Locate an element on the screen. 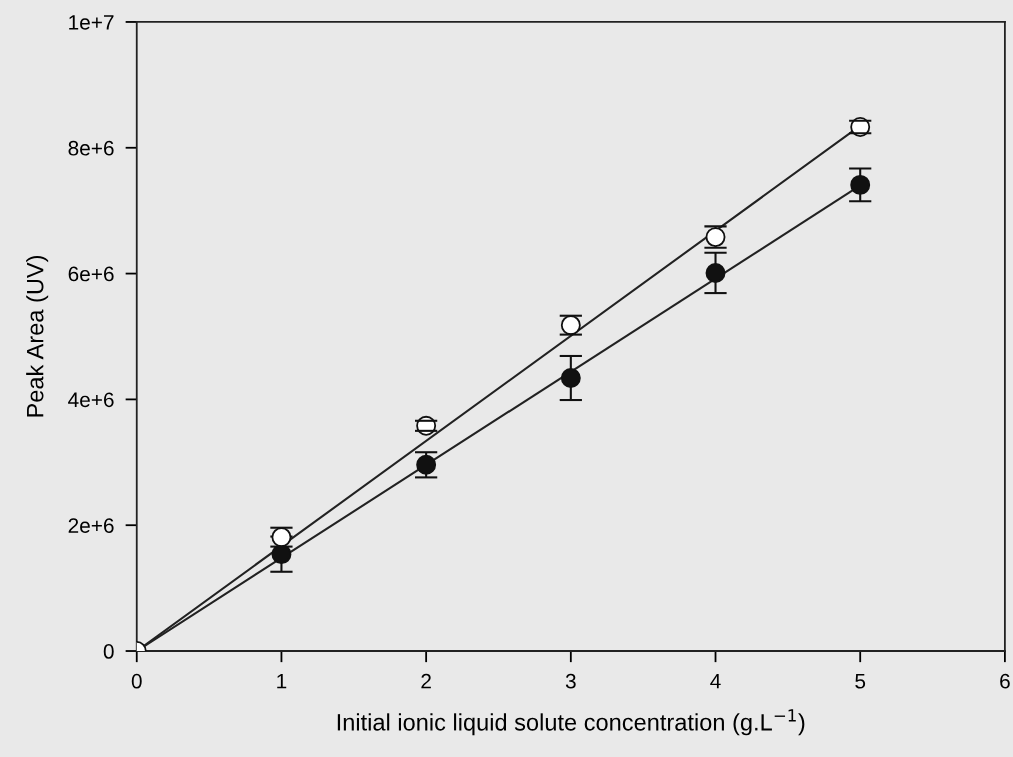 This screenshot has height=757, width=1013. y-tick-label: 4e+6 is located at coordinates (91, 400).